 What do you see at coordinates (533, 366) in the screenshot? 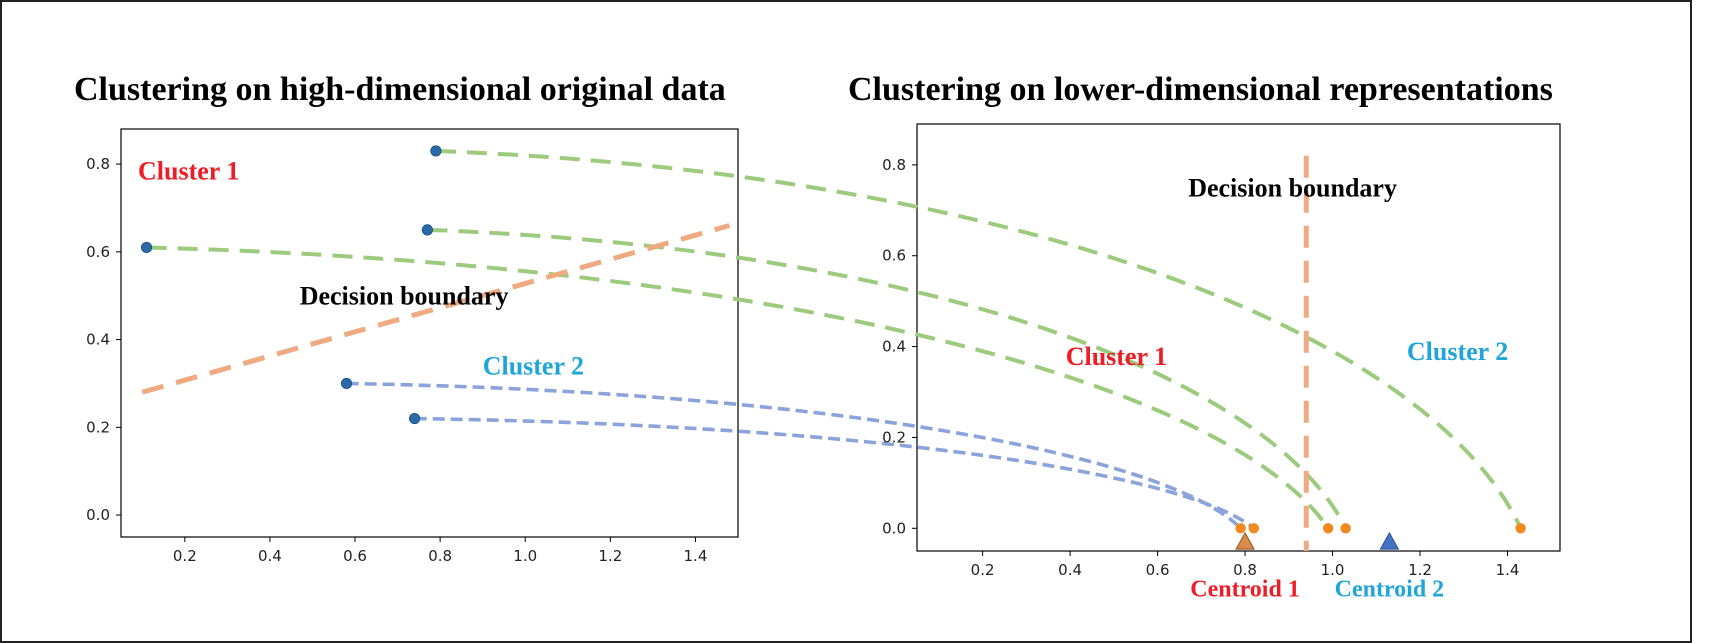
I see `left-cluster2-label: Cluster 2` at bounding box center [533, 366].